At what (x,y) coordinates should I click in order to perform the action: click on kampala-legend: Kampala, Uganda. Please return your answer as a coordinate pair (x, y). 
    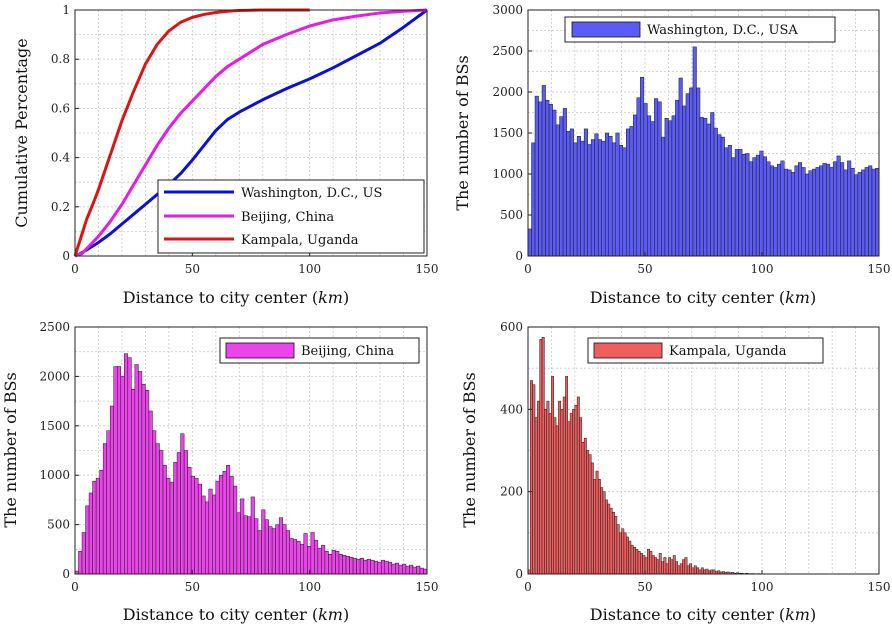
    Looking at the image, I should click on (705, 350).